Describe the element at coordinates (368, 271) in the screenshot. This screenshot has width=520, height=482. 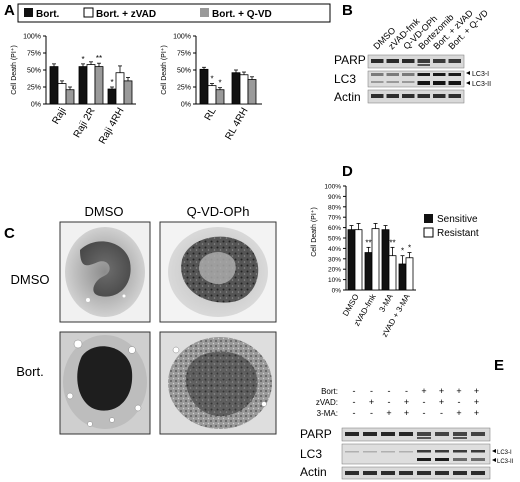
I see `bar-zvad-fmk-s0` at that location.